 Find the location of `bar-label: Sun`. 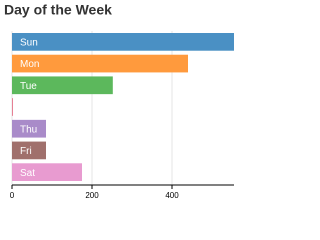

bar-label: Sun is located at coordinates (29, 42).